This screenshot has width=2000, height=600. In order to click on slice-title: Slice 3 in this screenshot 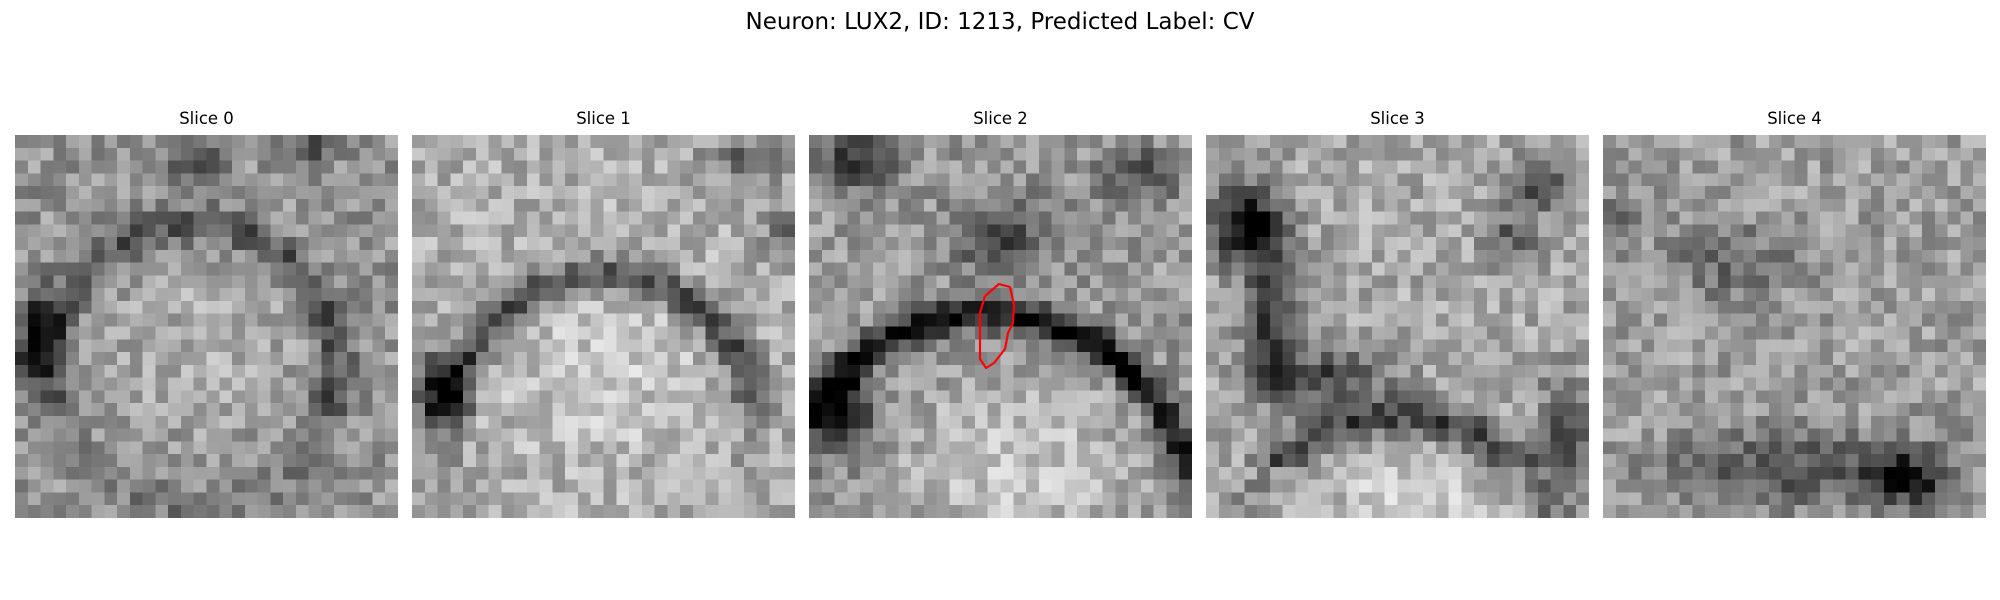, I will do `click(1397, 118)`.